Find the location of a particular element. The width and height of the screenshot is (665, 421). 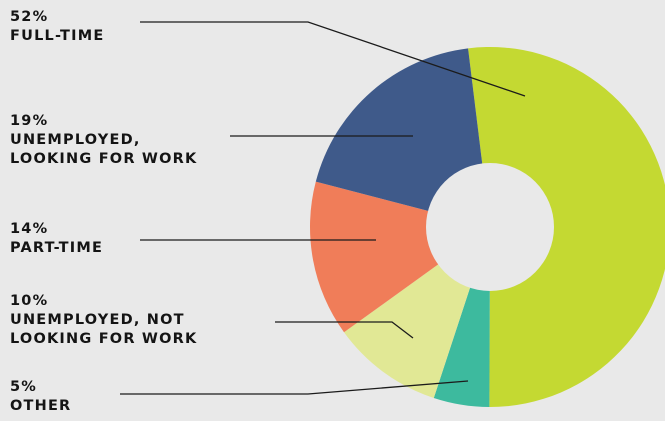

leader-line-unemployed-not-looking-for-work is located at coordinates (344, 330).